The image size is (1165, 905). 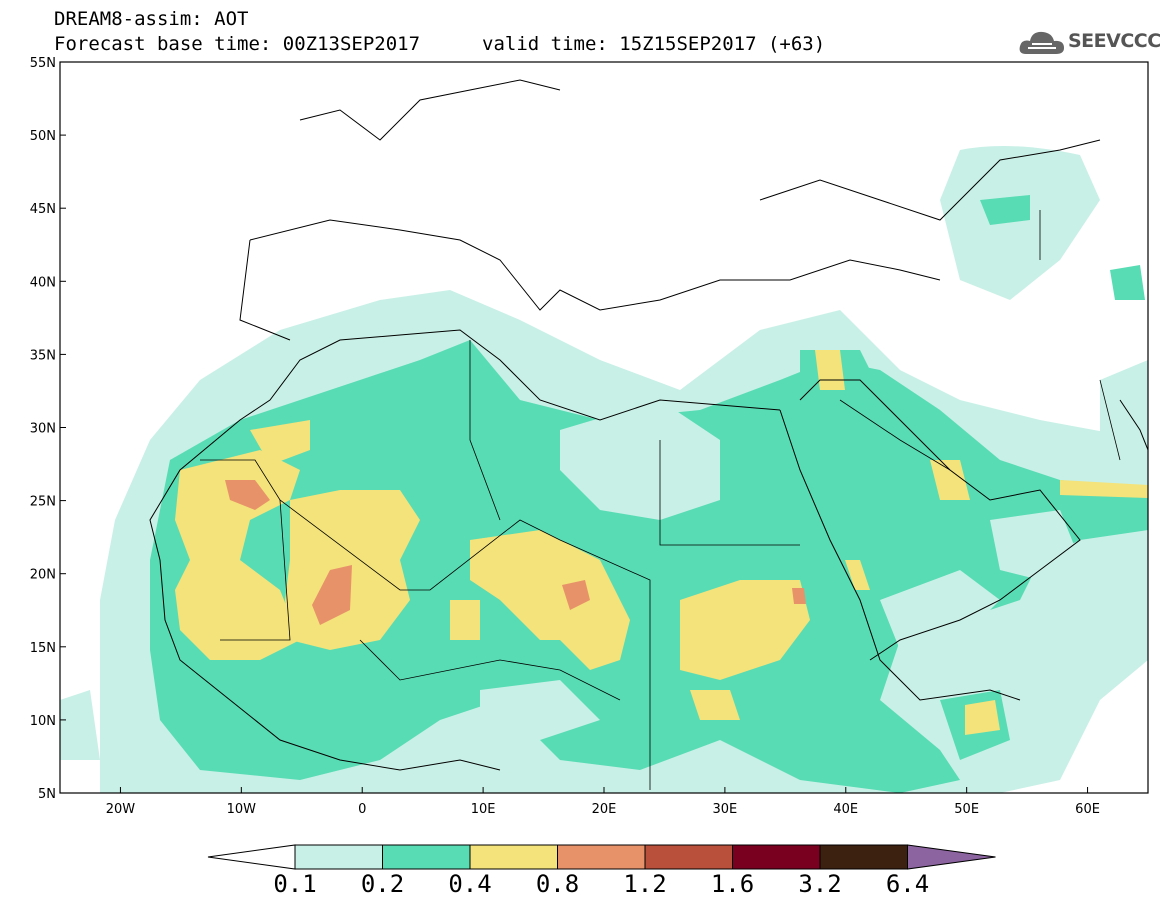 I want to click on aot-level-0.2-iran, so click(x=1127, y=282).